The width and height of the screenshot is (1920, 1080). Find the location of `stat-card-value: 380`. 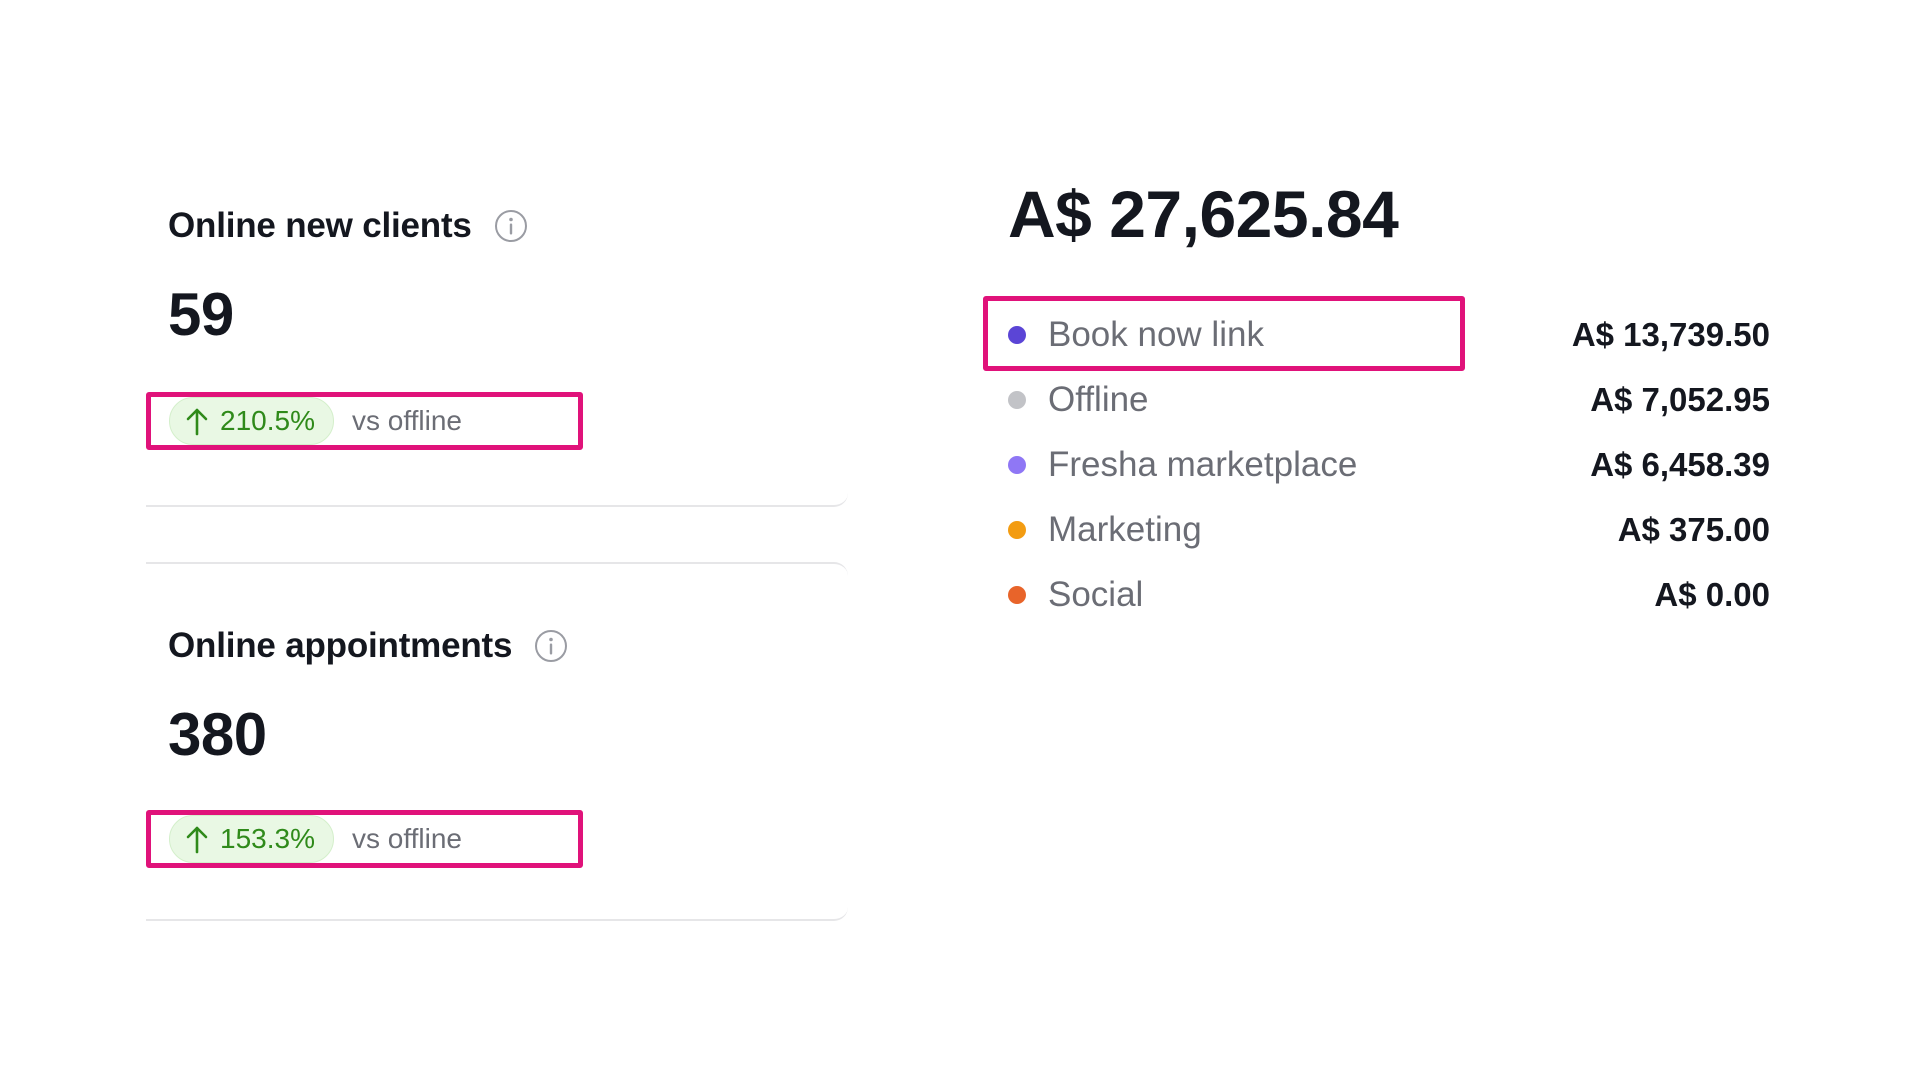

stat-card-value: 380 is located at coordinates (217, 734).